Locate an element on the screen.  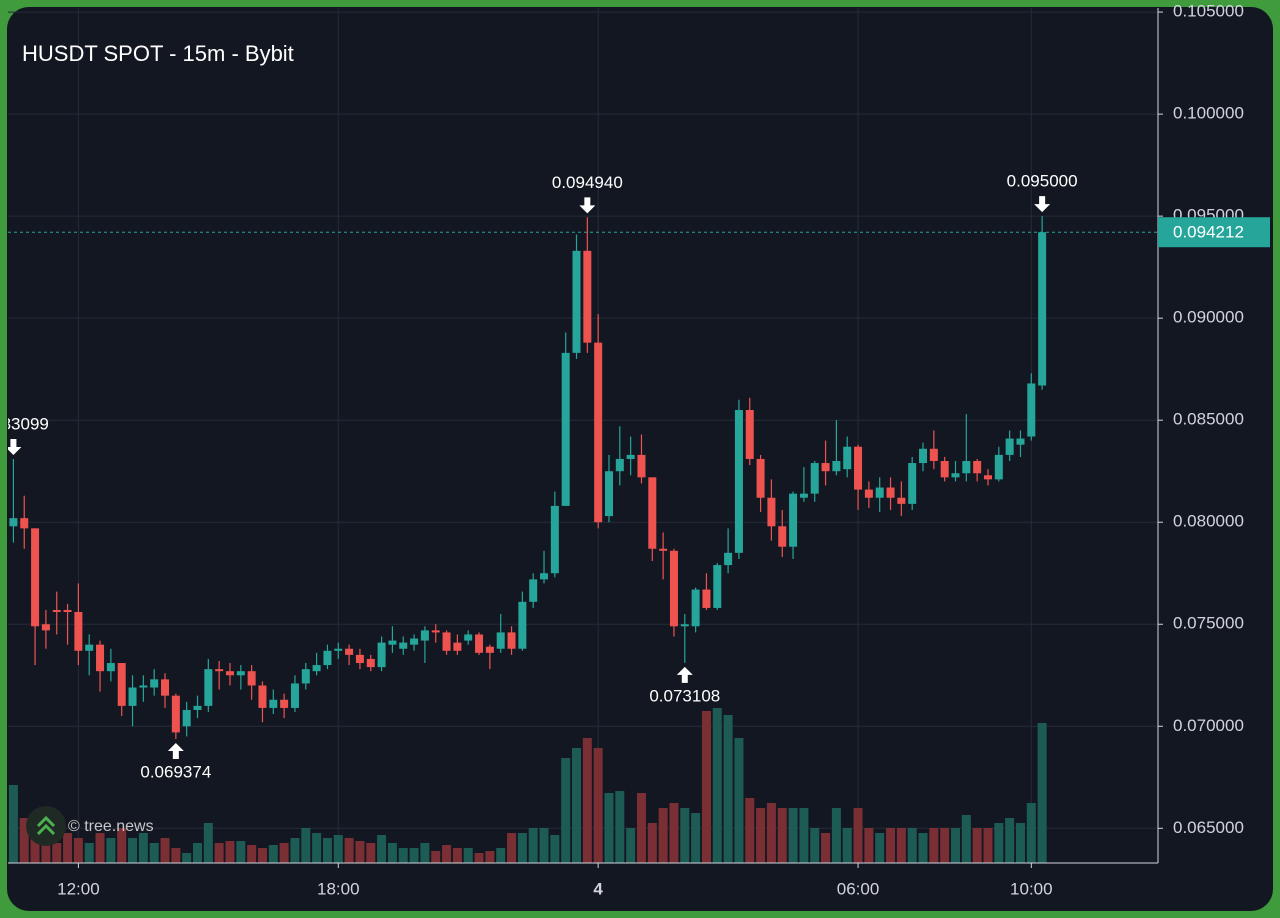
volume-layer is located at coordinates (527, 785).